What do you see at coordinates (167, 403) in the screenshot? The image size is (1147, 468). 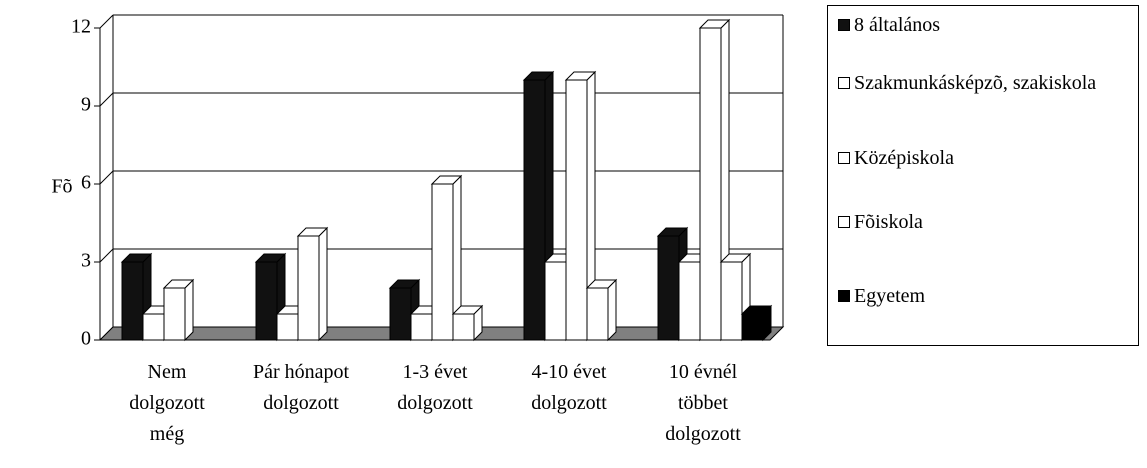 I see `x-tick-label: Nem dolgozott még` at bounding box center [167, 403].